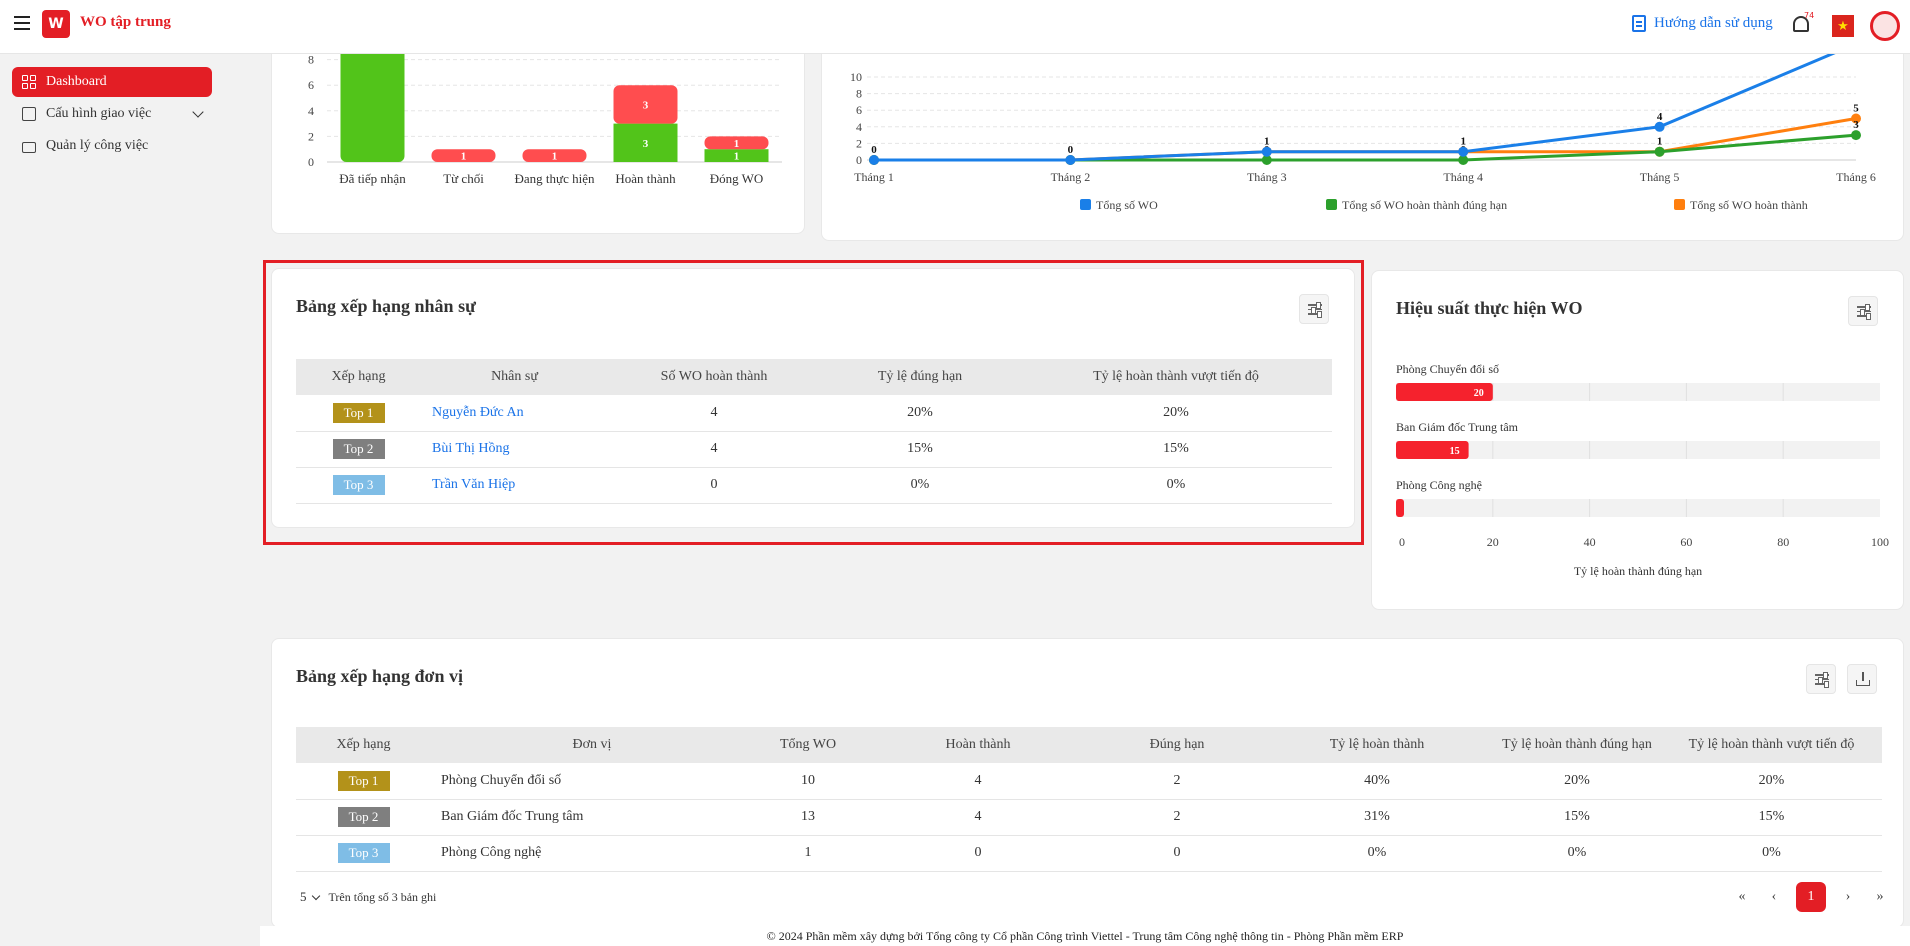  I want to click on sidebar-item-label: Quản lý công việc, so click(97, 145).